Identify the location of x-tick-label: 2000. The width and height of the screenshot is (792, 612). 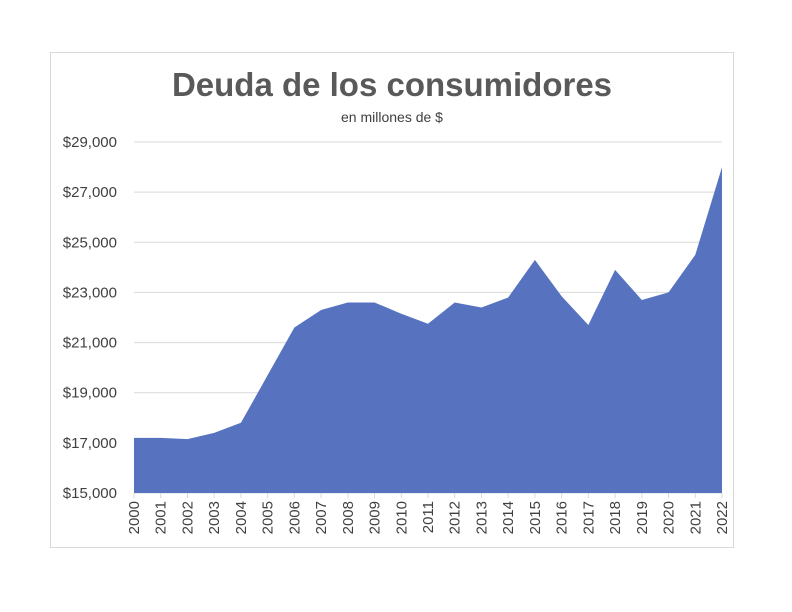
(134, 517).